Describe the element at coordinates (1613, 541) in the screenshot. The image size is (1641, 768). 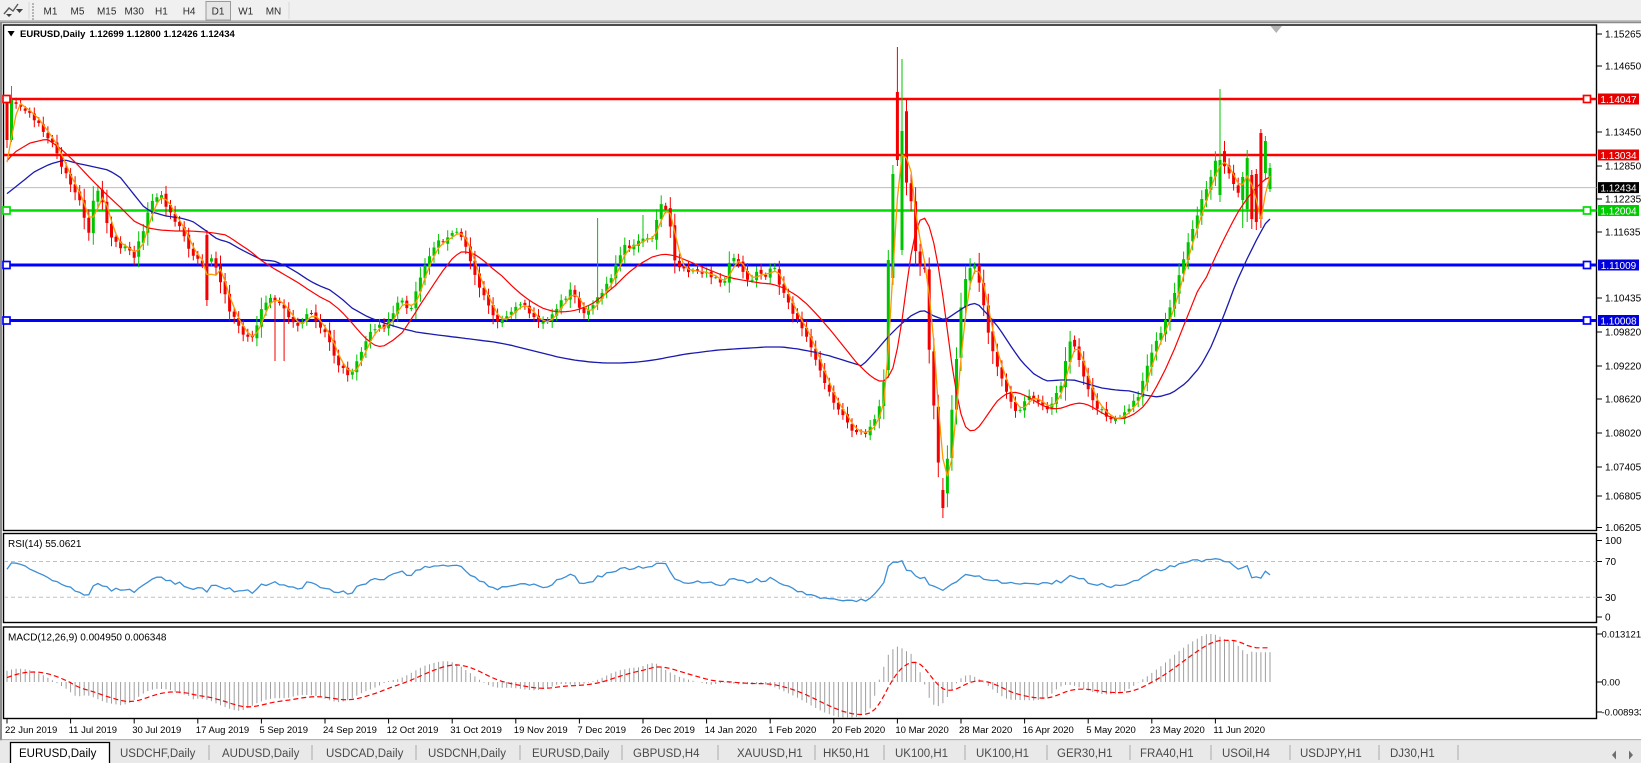
I see `svg-text: 100` at that location.